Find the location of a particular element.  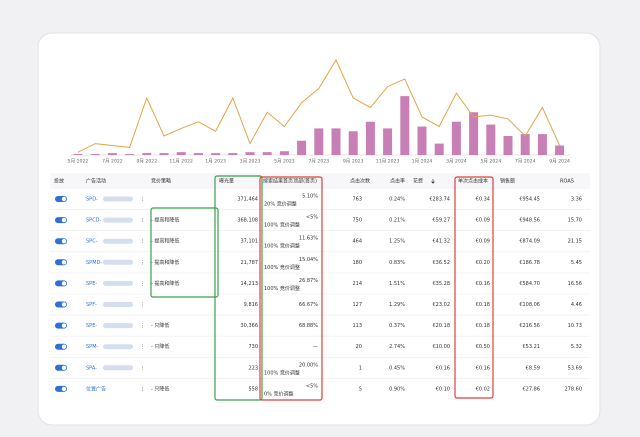

cell-ctr: 1.51% is located at coordinates (397, 284).